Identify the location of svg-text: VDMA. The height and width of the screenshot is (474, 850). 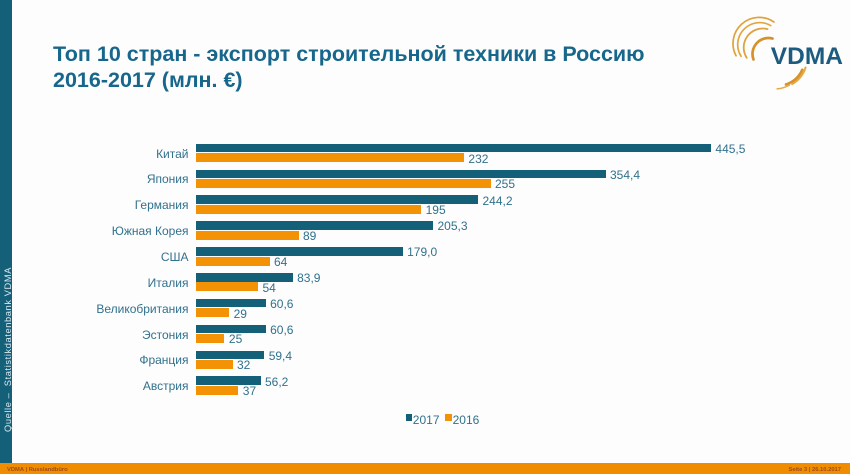
(807, 56).